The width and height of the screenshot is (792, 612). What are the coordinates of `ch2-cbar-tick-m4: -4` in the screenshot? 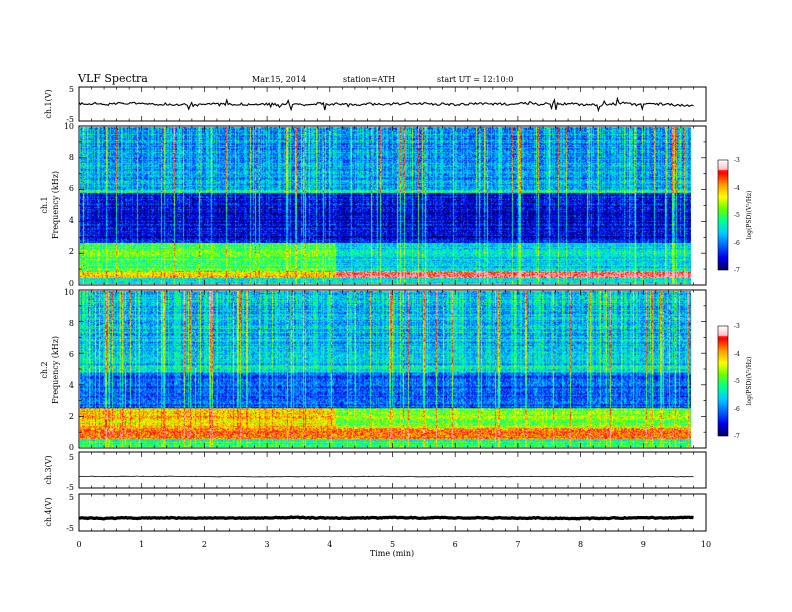 It's located at (737, 354).